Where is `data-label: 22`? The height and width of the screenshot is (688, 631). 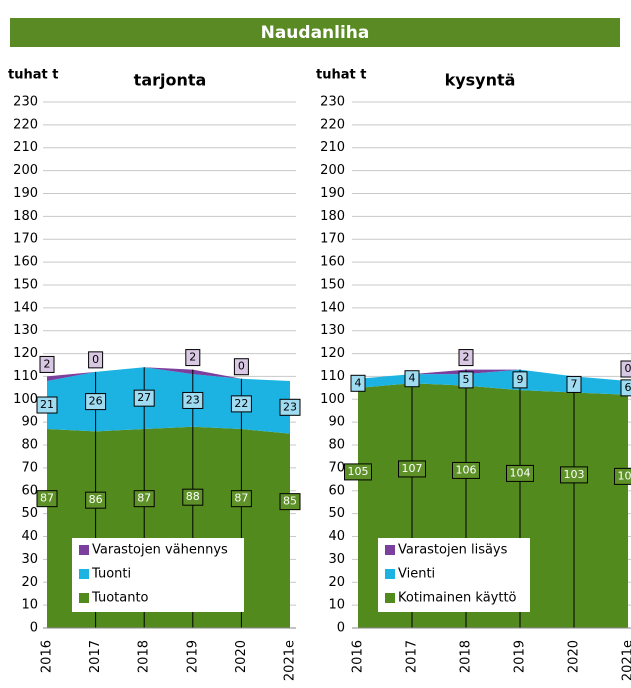
data-label: 22 is located at coordinates (241, 404).